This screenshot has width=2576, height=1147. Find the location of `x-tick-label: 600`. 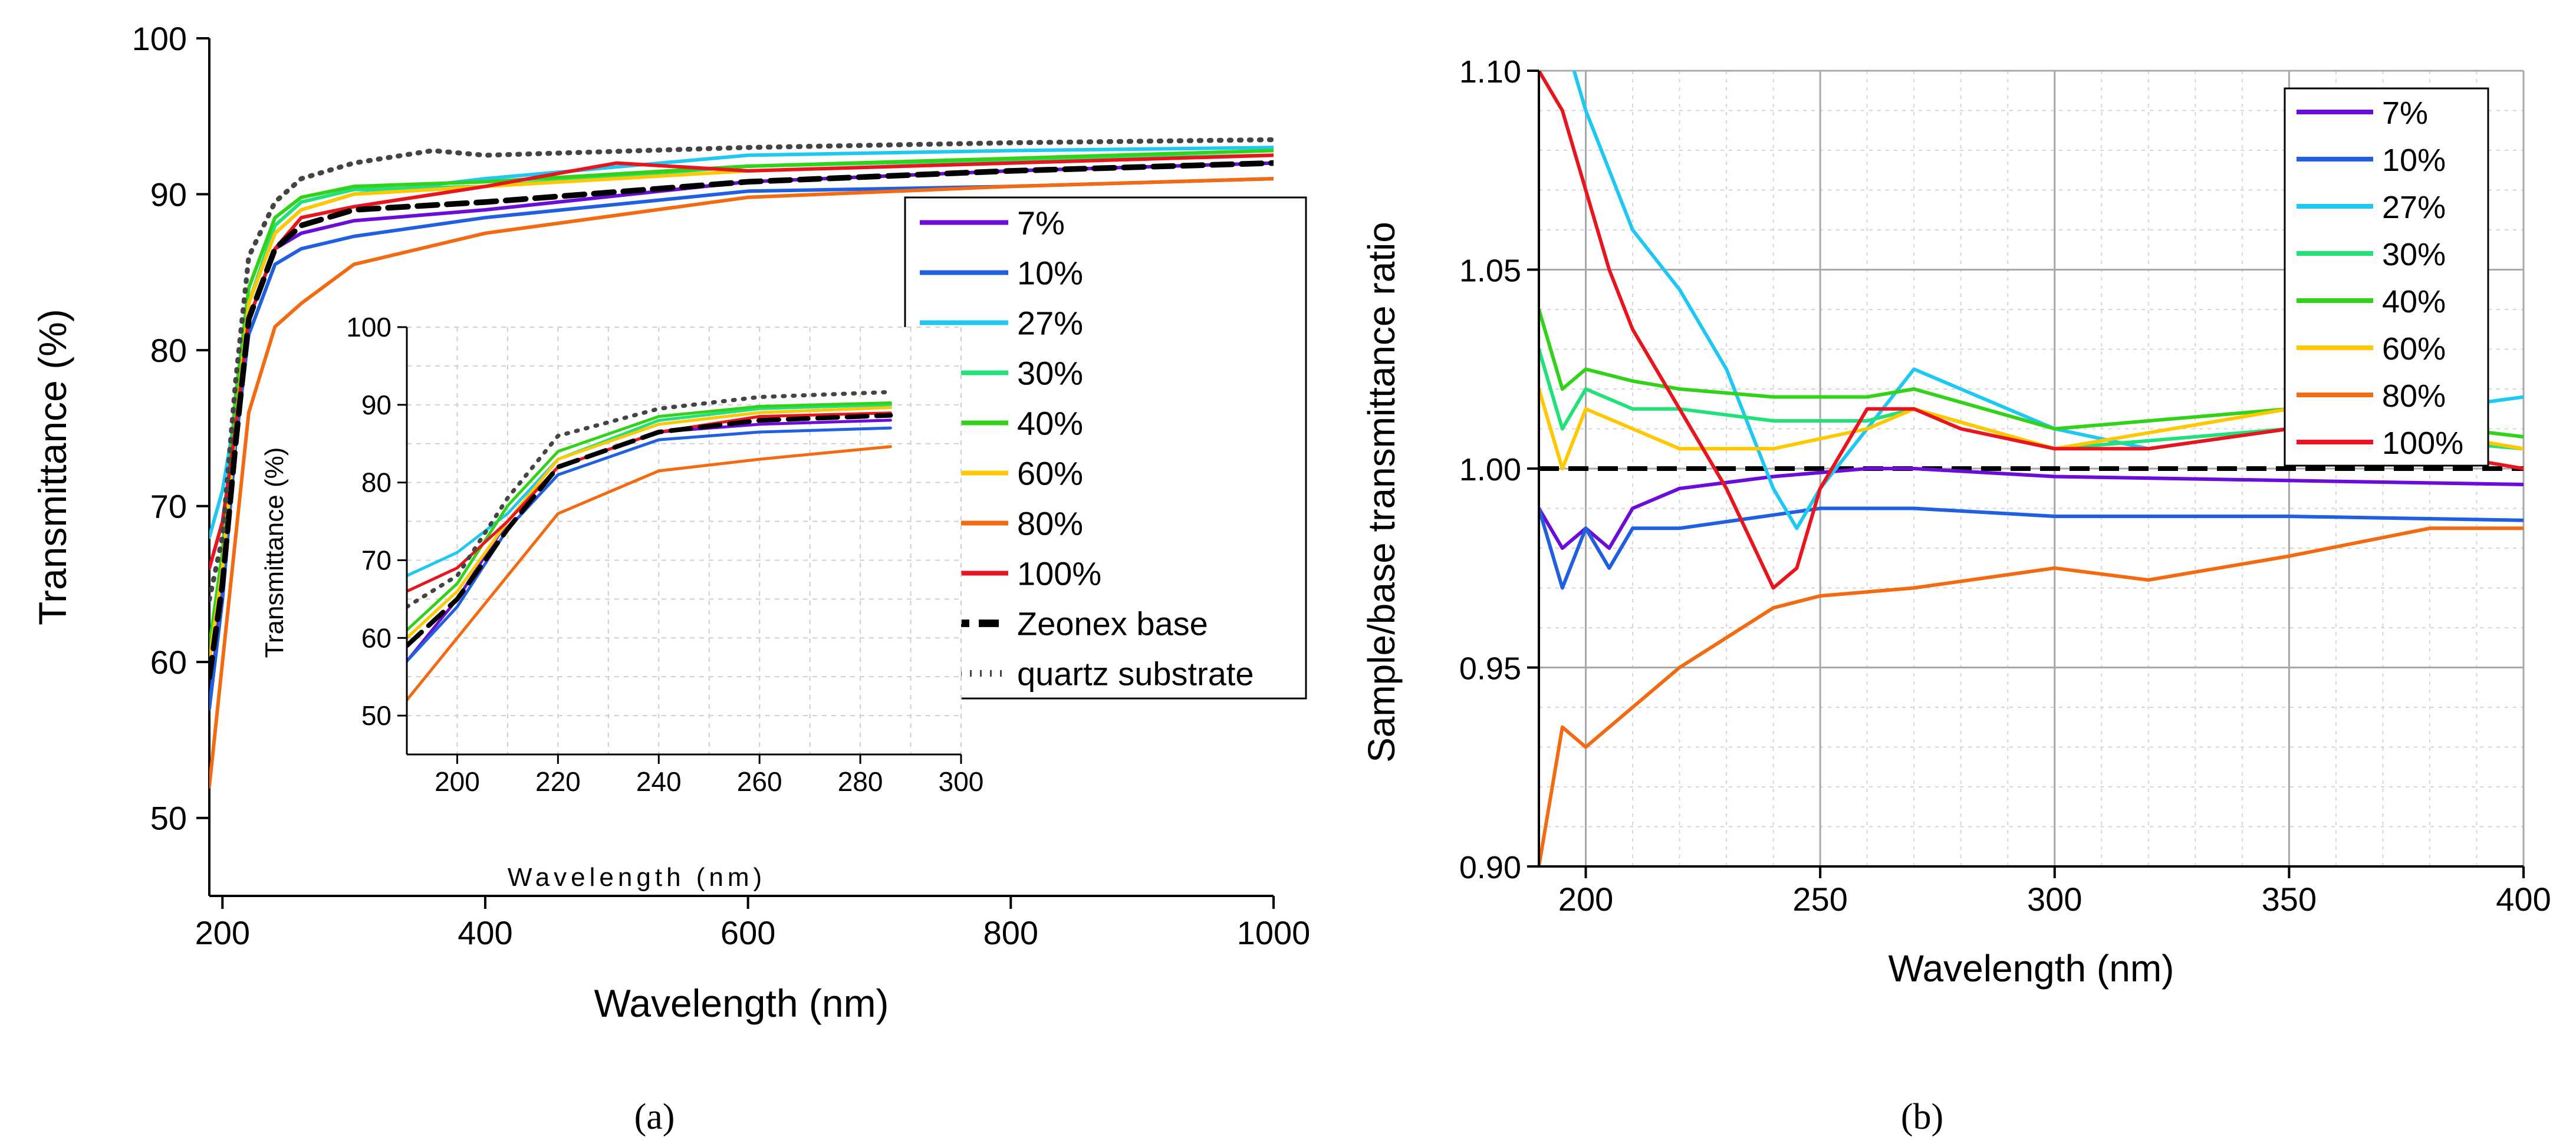

x-tick-label: 600 is located at coordinates (748, 932).